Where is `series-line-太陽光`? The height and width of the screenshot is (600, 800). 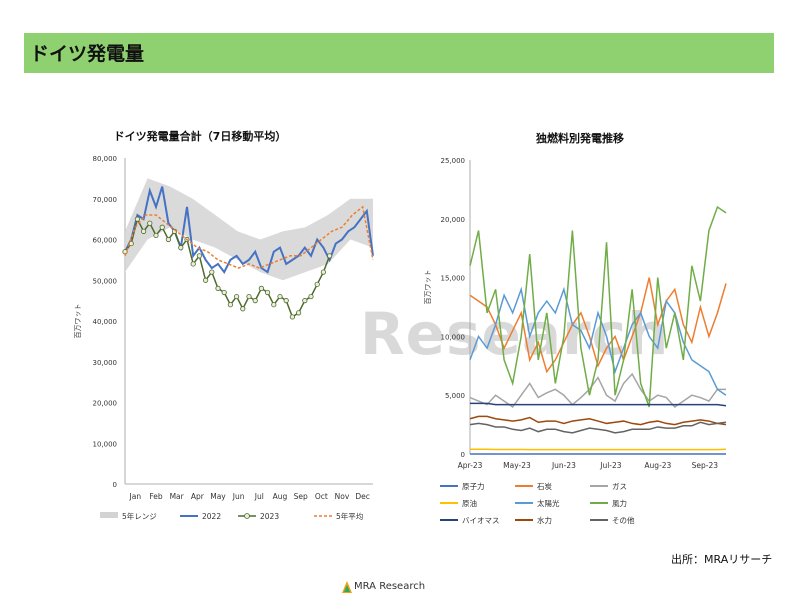 series-line-太陽光 is located at coordinates (598, 341).